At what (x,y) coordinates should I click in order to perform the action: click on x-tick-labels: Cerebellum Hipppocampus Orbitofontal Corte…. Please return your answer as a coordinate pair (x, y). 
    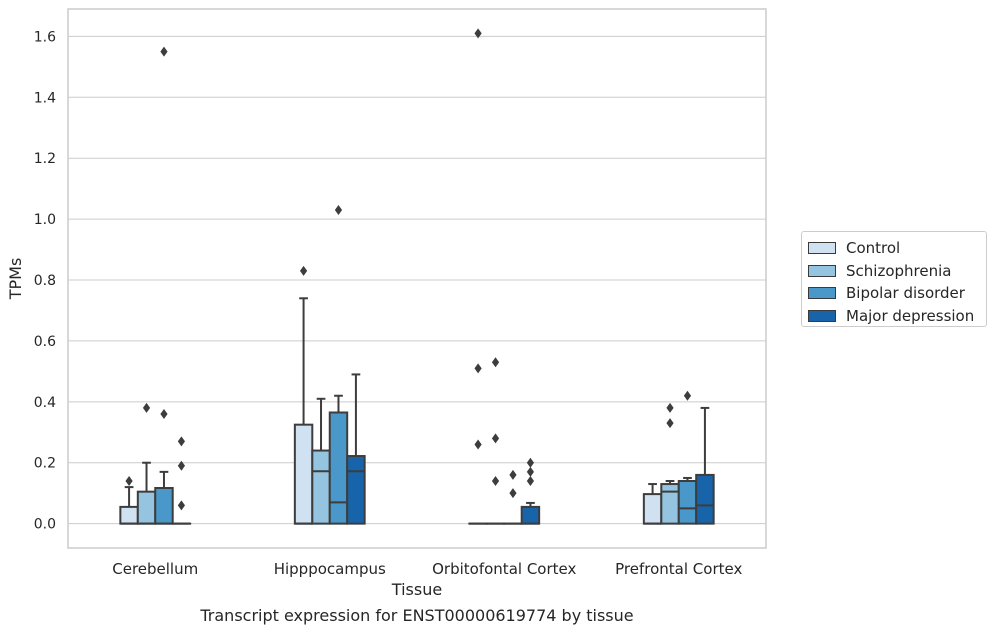
    Looking at the image, I should click on (427, 569).